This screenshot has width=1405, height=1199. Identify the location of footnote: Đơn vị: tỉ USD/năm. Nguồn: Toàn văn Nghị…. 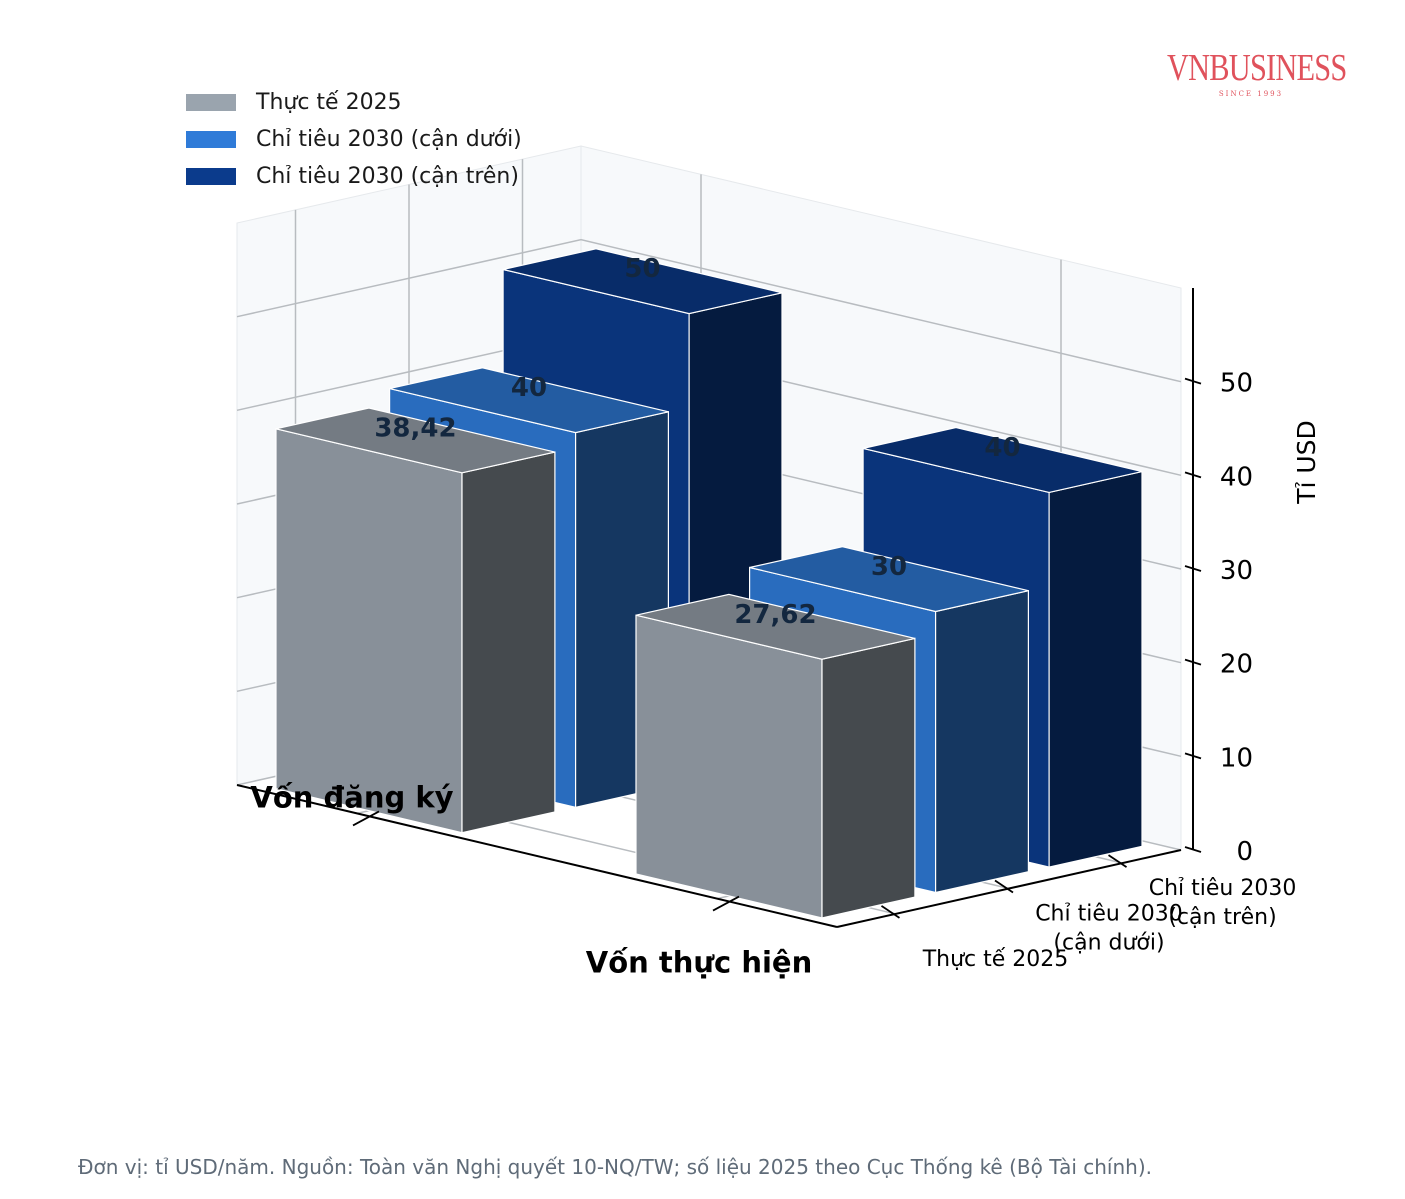
(615, 1167).